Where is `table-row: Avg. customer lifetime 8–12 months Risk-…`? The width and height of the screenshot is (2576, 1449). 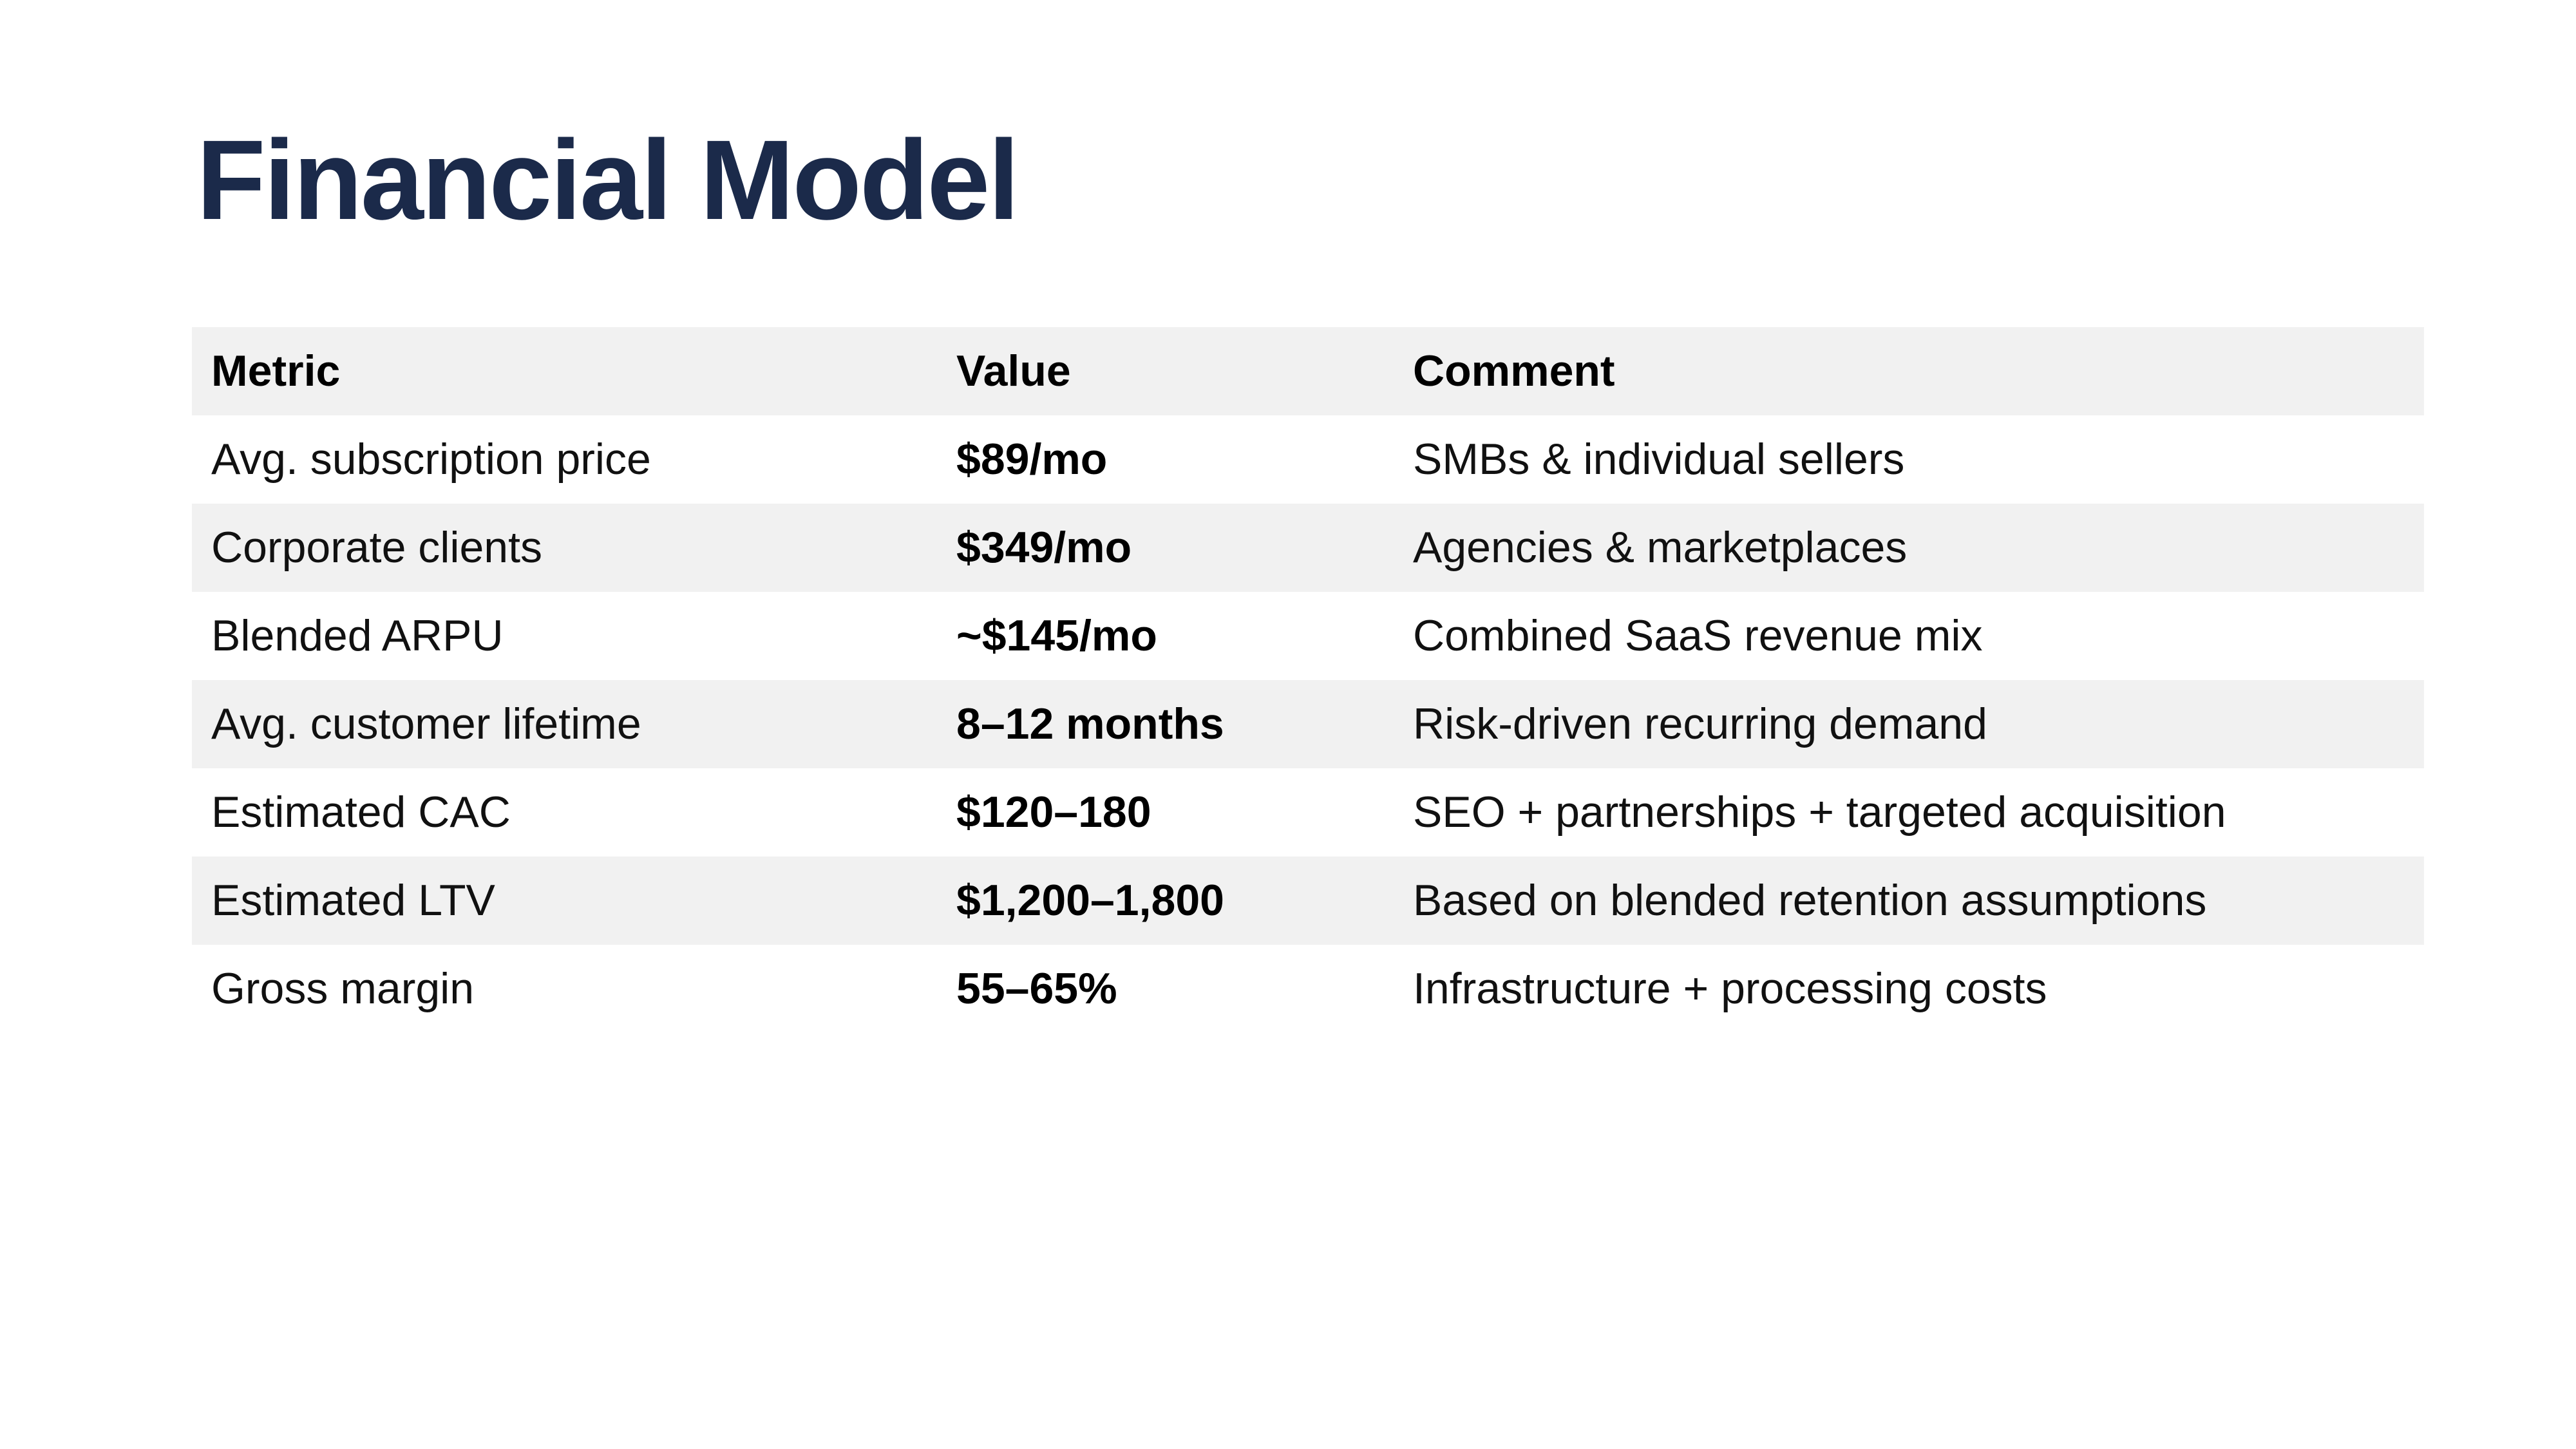
table-row: Avg. customer lifetime 8–12 months Risk-… is located at coordinates (1308, 724).